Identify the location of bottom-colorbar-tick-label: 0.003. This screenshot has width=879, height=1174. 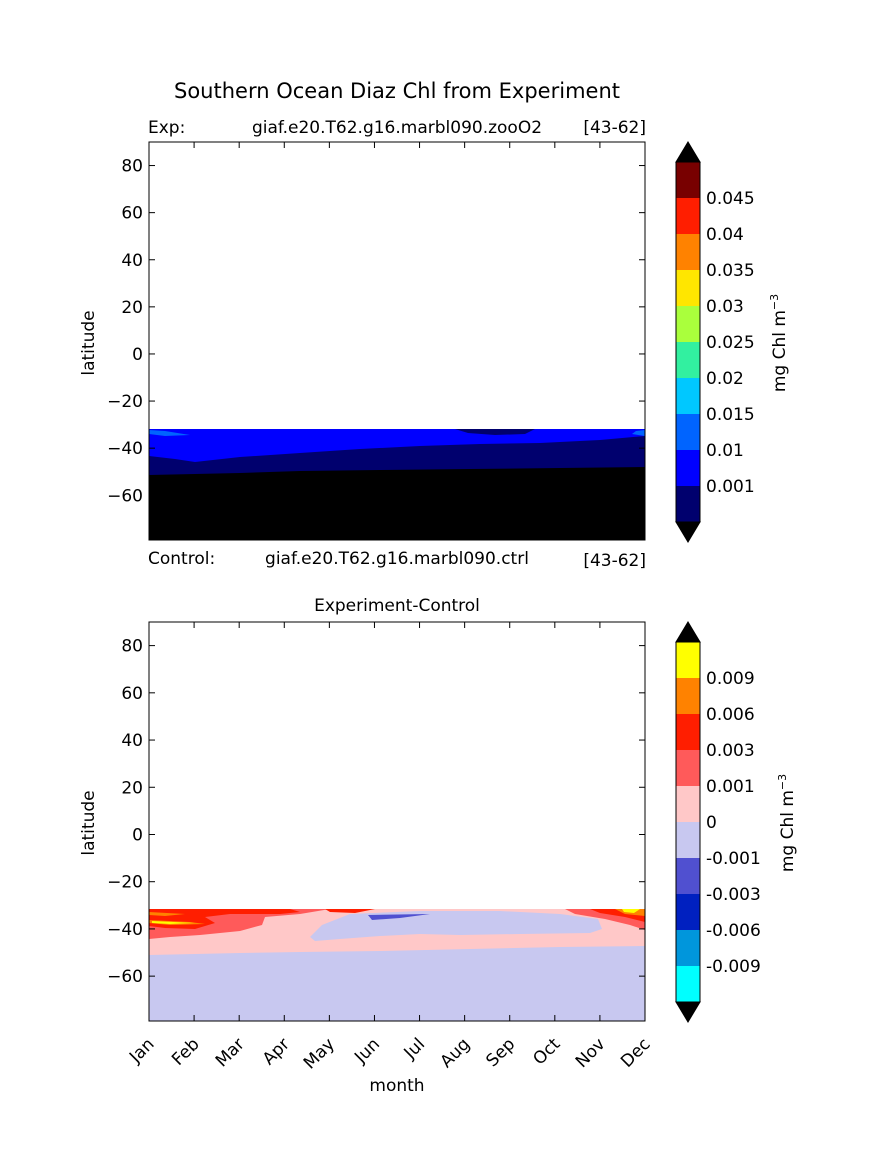
(730, 751).